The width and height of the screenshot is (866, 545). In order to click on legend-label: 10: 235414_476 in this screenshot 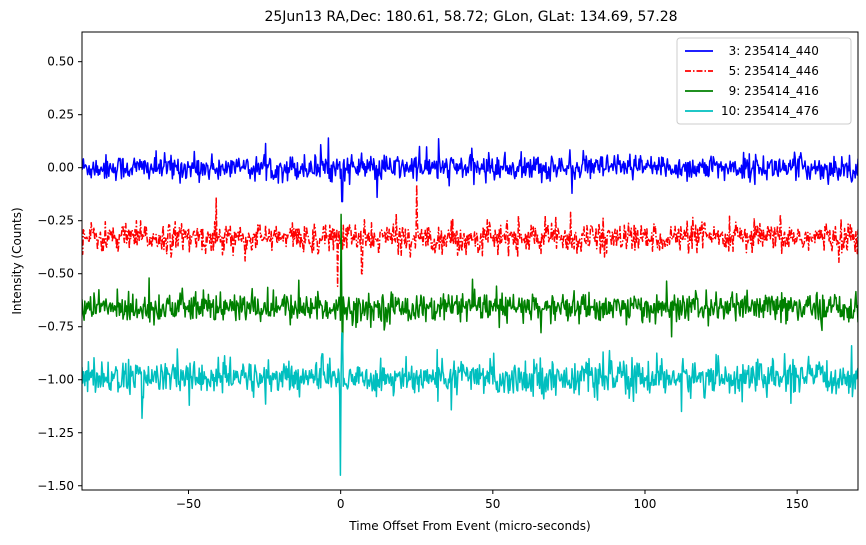, I will do `click(770, 111)`.